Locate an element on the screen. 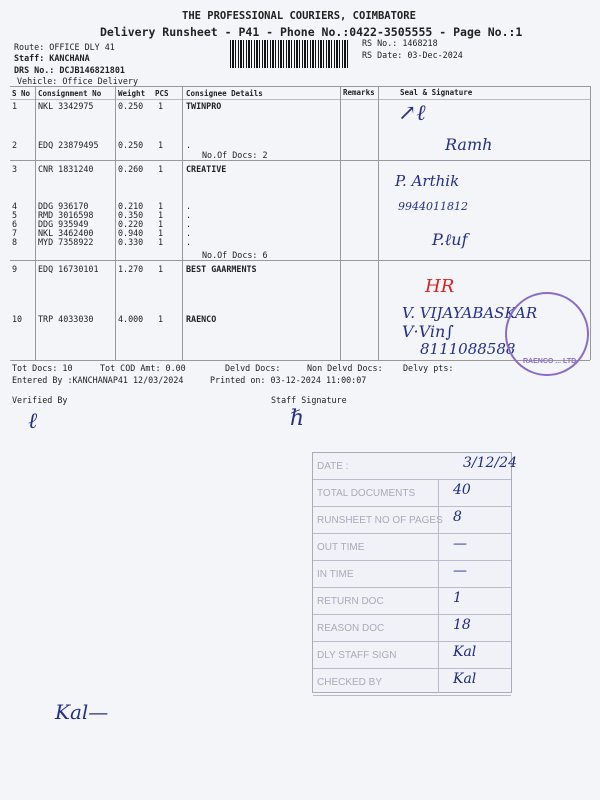 The image size is (600, 800). row-sno: 4 is located at coordinates (15, 206).